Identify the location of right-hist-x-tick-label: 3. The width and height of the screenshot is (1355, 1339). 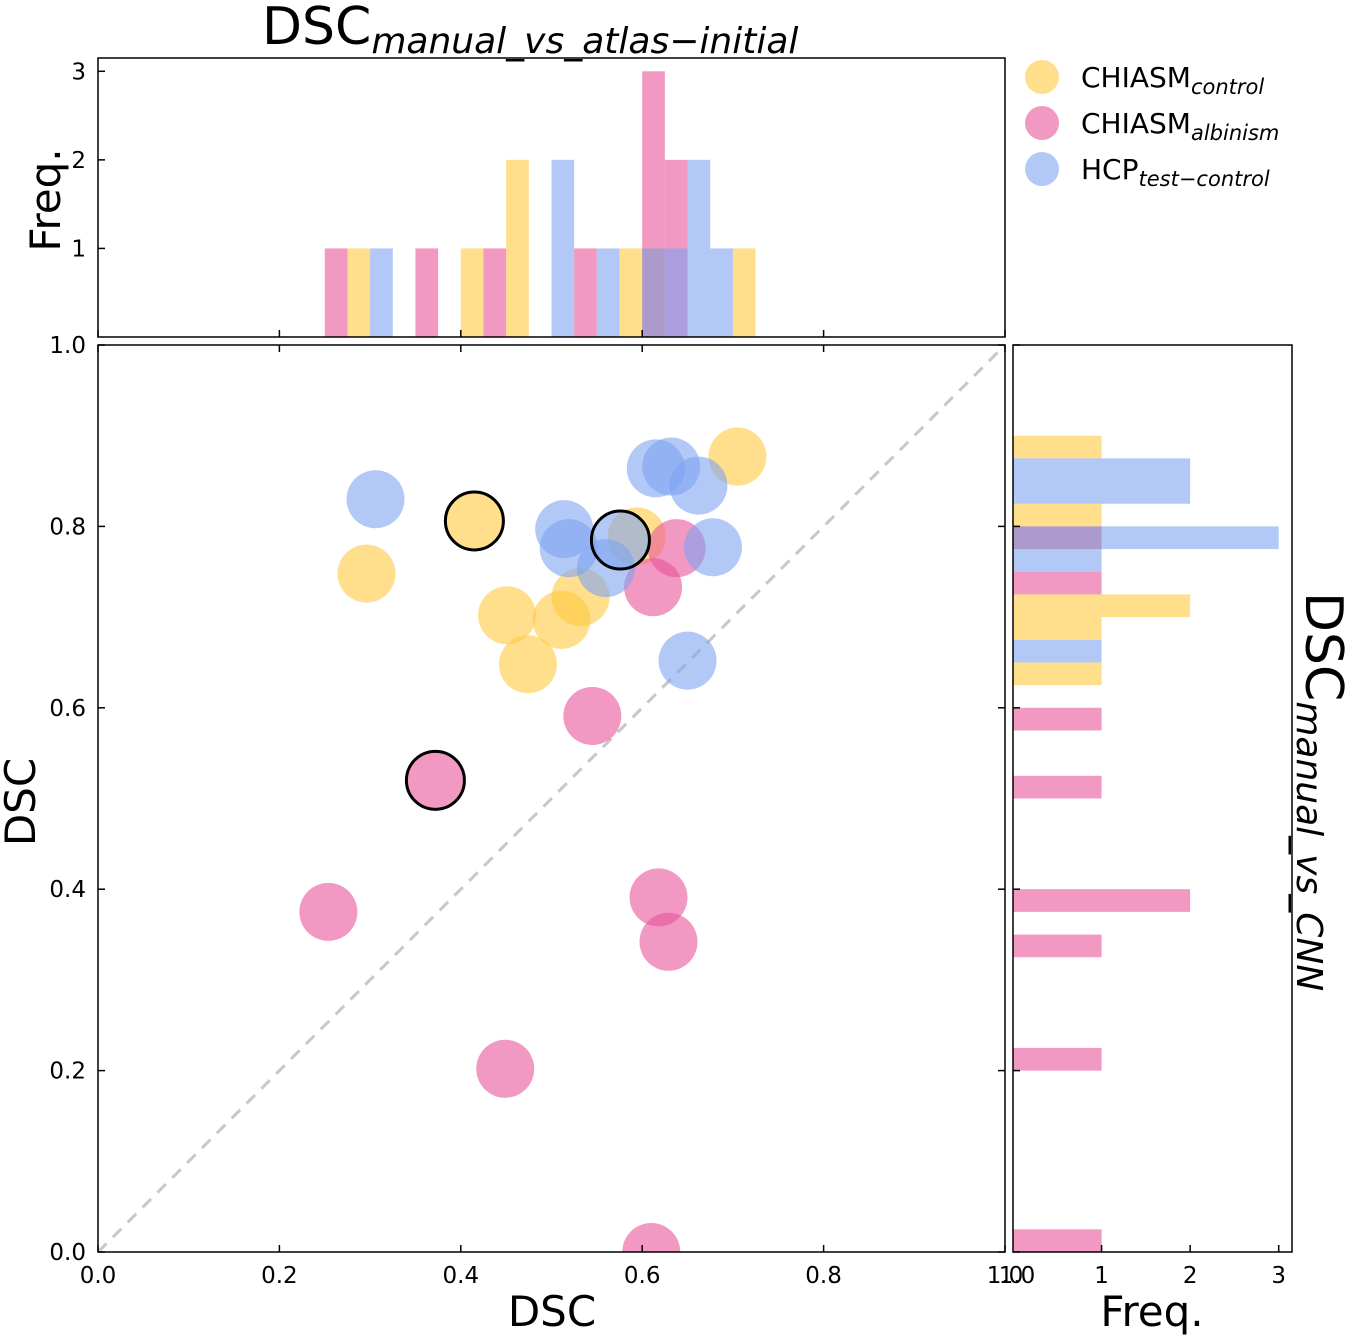
(1278, 1276).